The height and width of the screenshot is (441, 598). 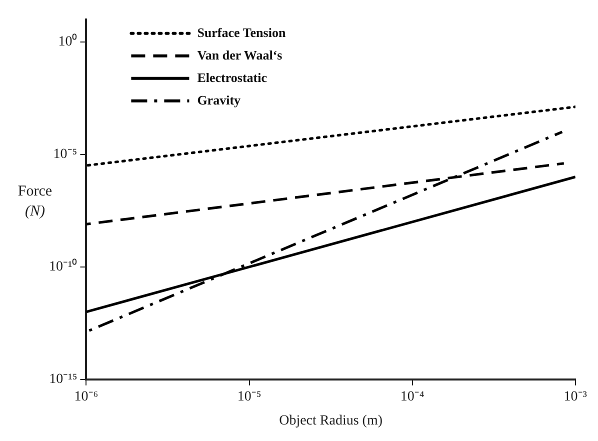 What do you see at coordinates (331, 420) in the screenshot?
I see `x-axis-title: Object Radius (m)` at bounding box center [331, 420].